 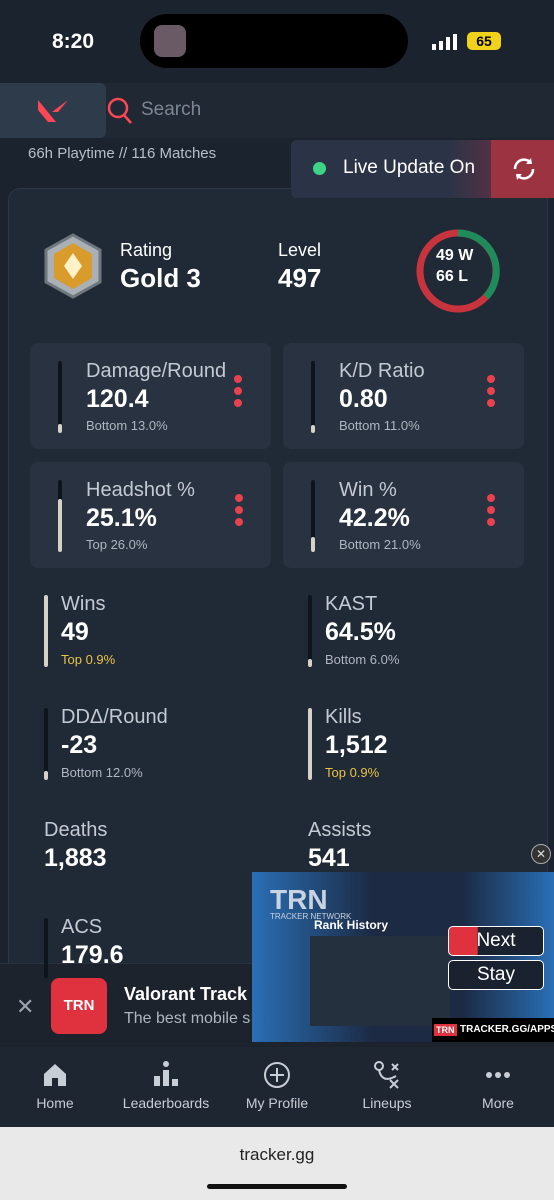 I want to click on record-ring, so click(x=458, y=271).